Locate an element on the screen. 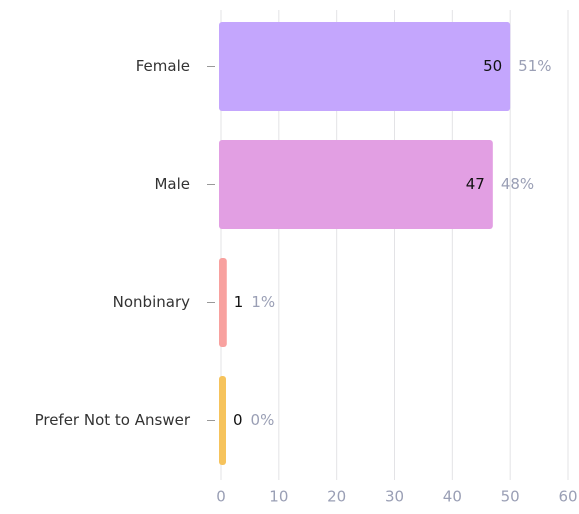  x-tick-label: 50 is located at coordinates (510, 497).